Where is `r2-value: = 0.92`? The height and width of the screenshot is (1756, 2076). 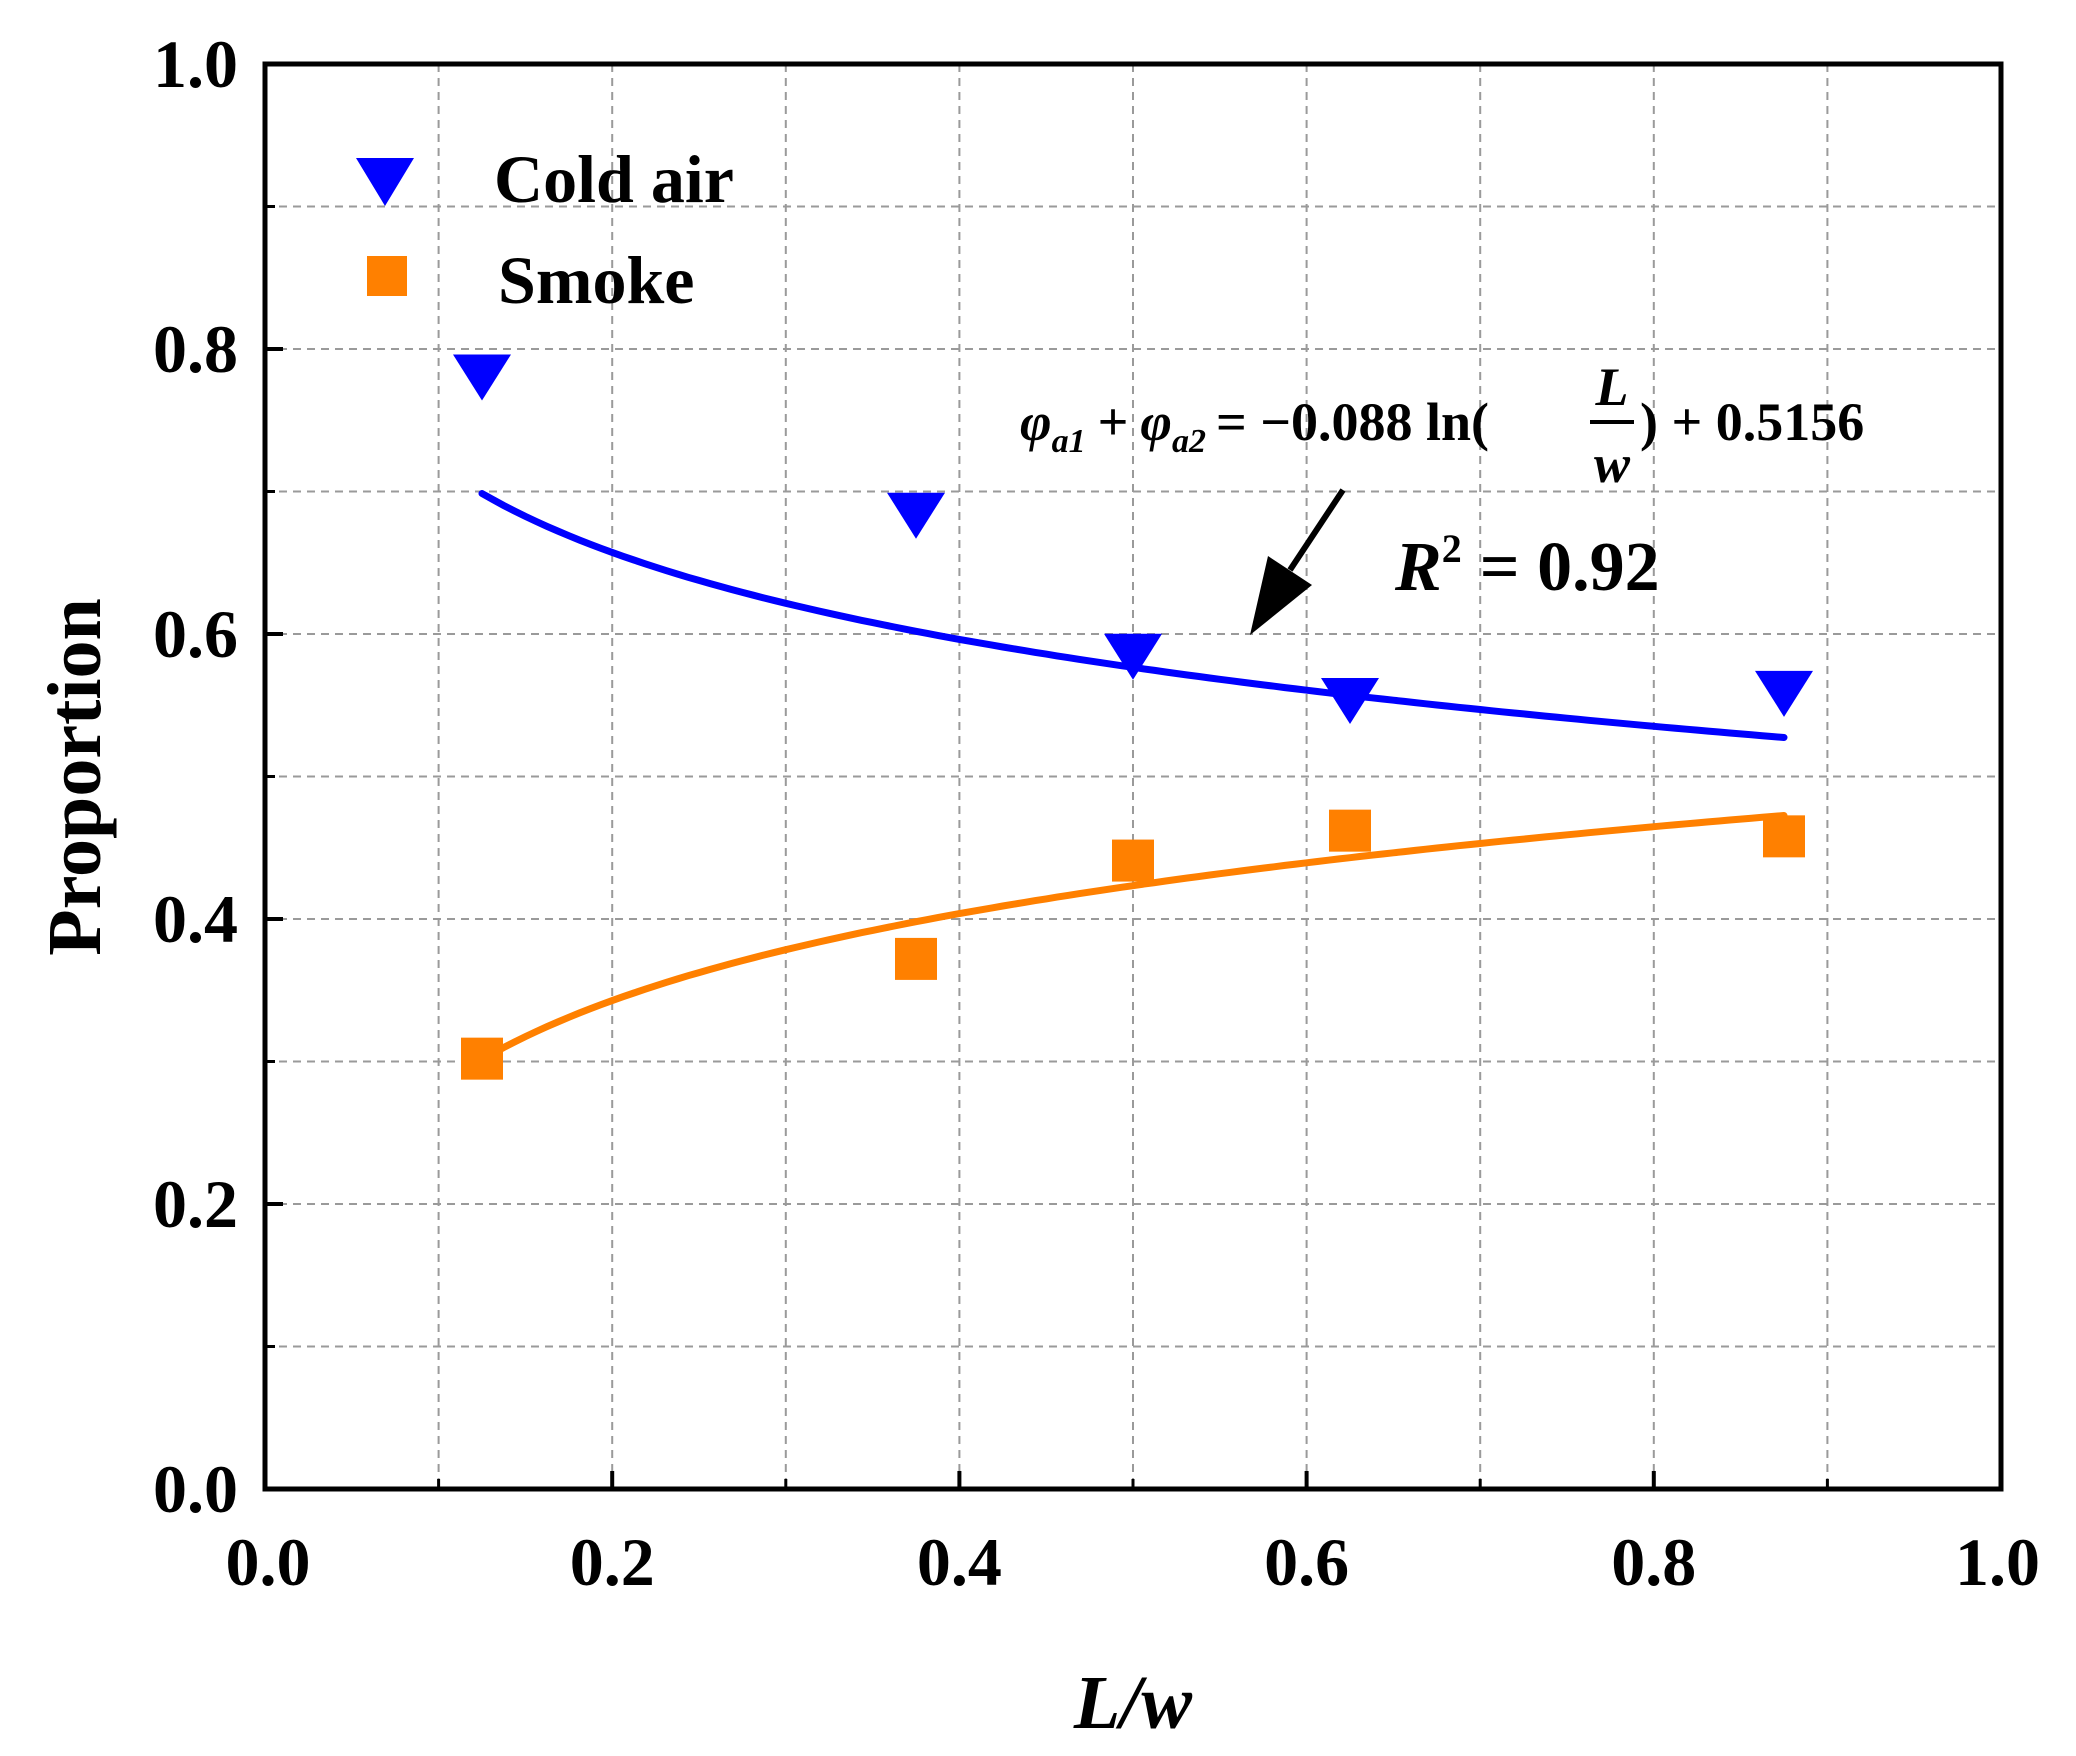 r2-value: = 0.92 is located at coordinates (1570, 567).